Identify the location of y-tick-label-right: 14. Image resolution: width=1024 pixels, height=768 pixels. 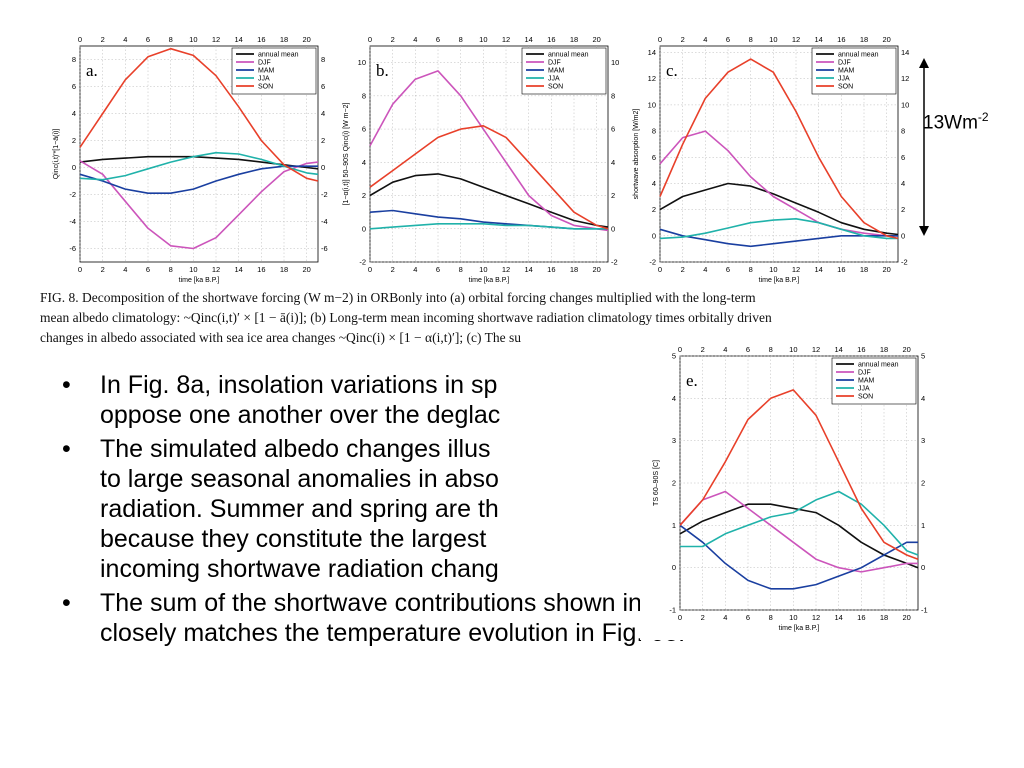
(905, 52).